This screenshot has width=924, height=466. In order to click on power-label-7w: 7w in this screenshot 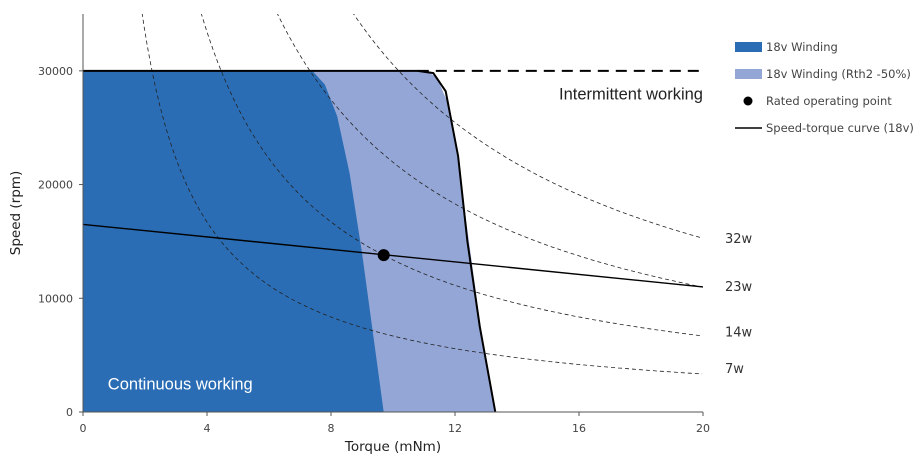, I will do `click(734, 369)`.